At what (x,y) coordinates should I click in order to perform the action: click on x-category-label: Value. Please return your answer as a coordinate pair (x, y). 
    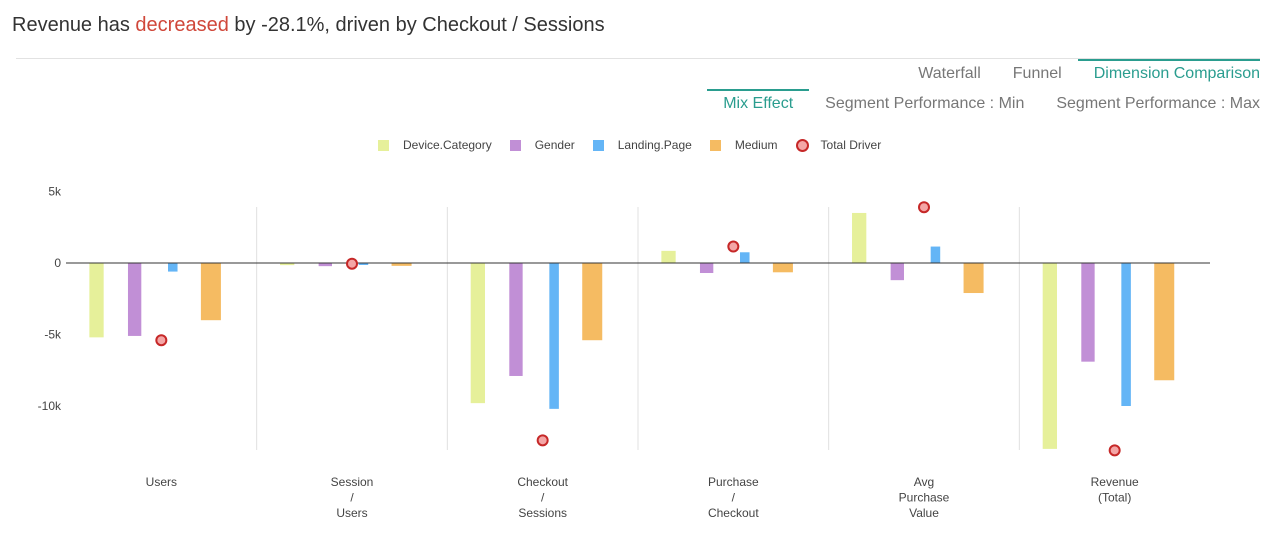
    Looking at the image, I should click on (924, 513).